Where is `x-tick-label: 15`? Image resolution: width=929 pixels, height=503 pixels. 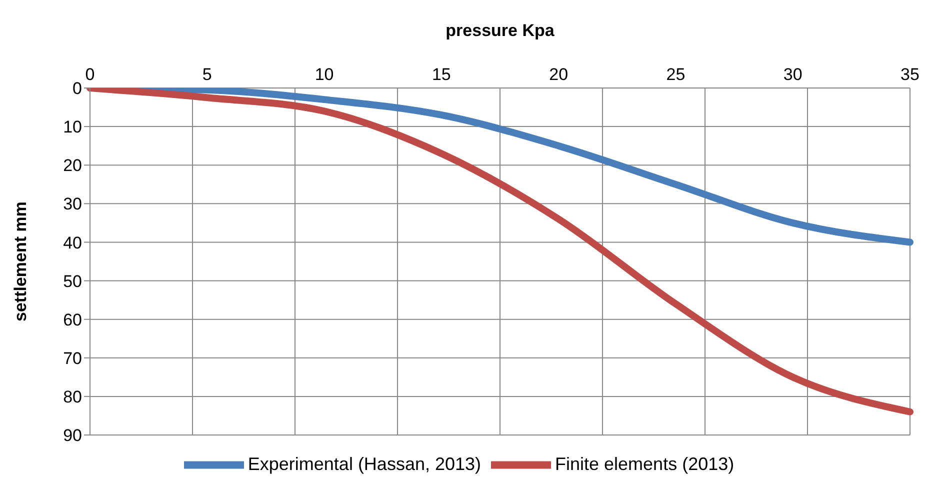
x-tick-label: 15 is located at coordinates (441, 74).